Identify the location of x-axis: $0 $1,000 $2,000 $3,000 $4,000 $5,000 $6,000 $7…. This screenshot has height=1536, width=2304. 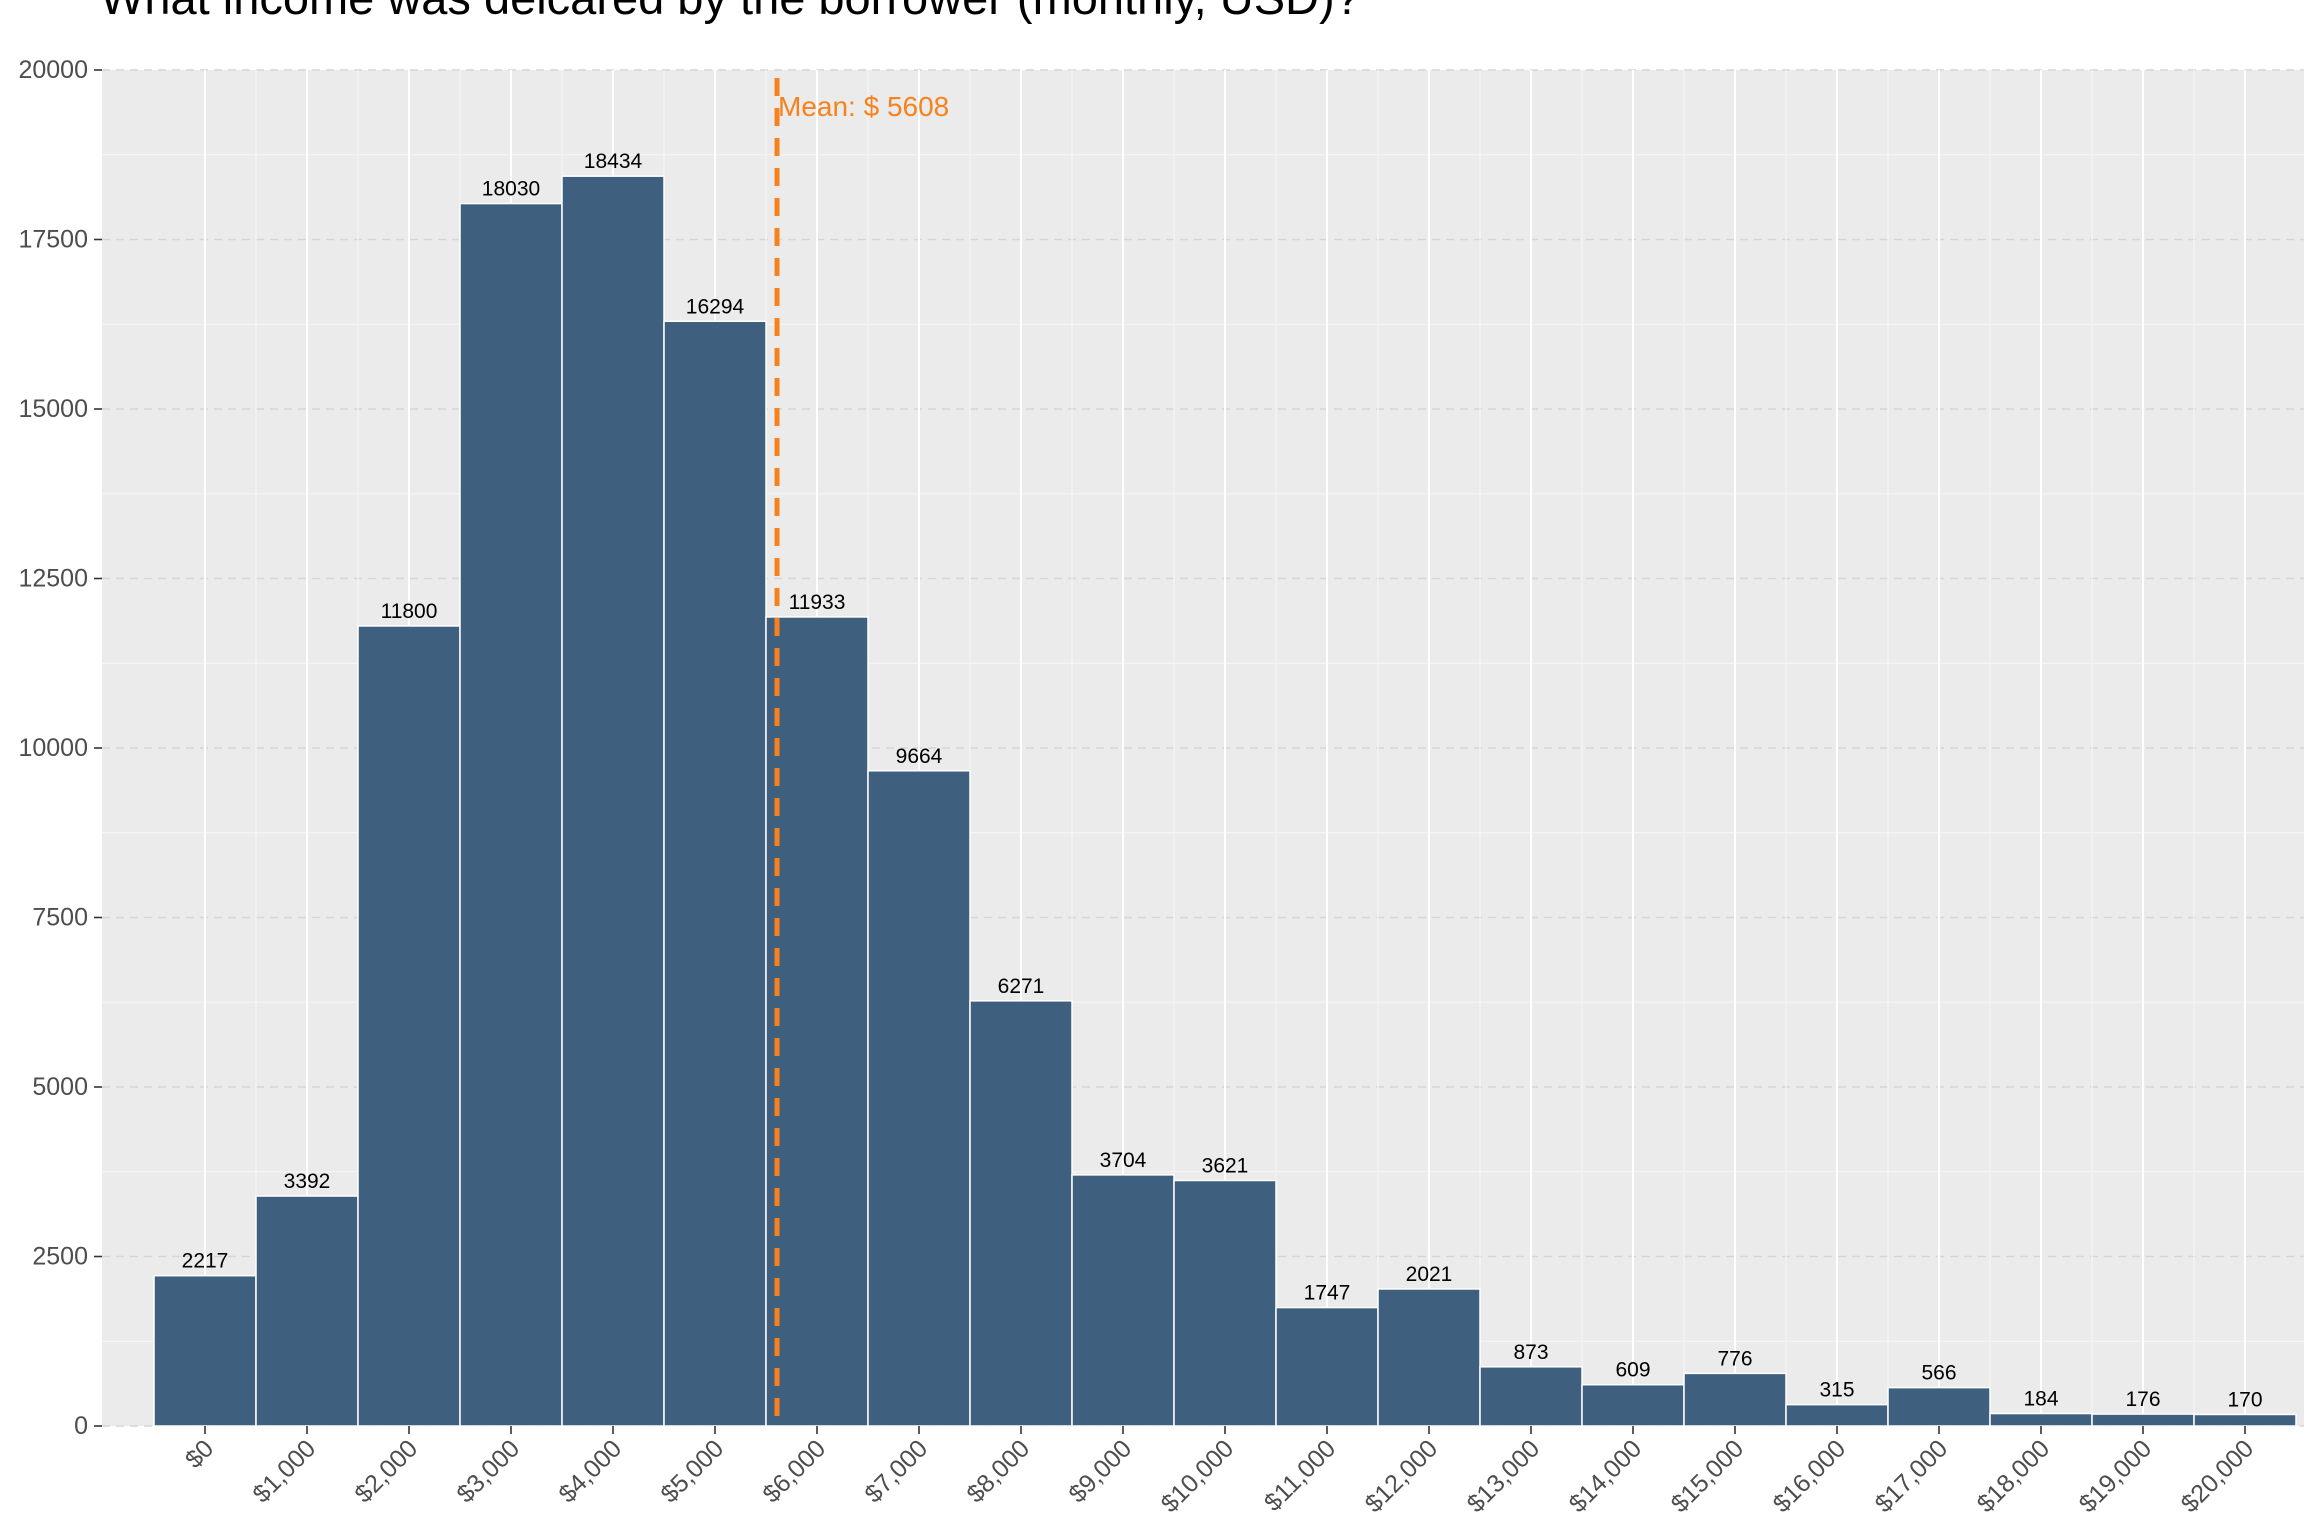
(1219, 1472).